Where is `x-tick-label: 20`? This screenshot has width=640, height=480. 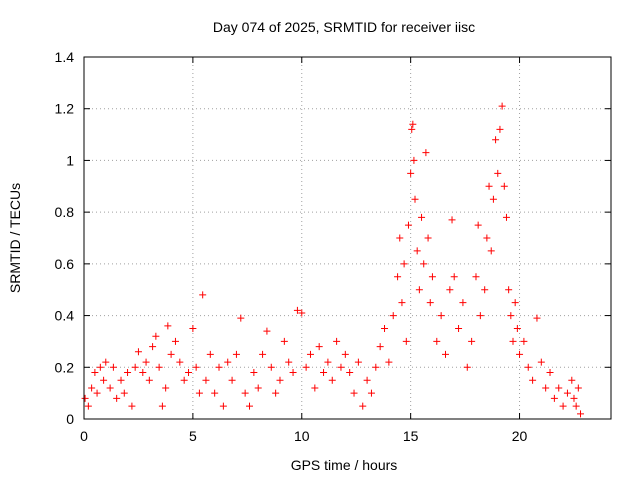 x-tick-label: 20 is located at coordinates (520, 436).